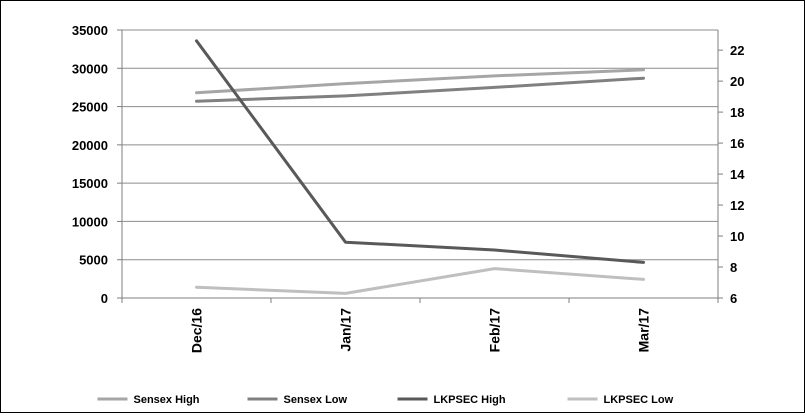 This screenshot has width=805, height=417. What do you see at coordinates (197, 330) in the screenshot?
I see `x-tick-label: Dec/16` at bounding box center [197, 330].